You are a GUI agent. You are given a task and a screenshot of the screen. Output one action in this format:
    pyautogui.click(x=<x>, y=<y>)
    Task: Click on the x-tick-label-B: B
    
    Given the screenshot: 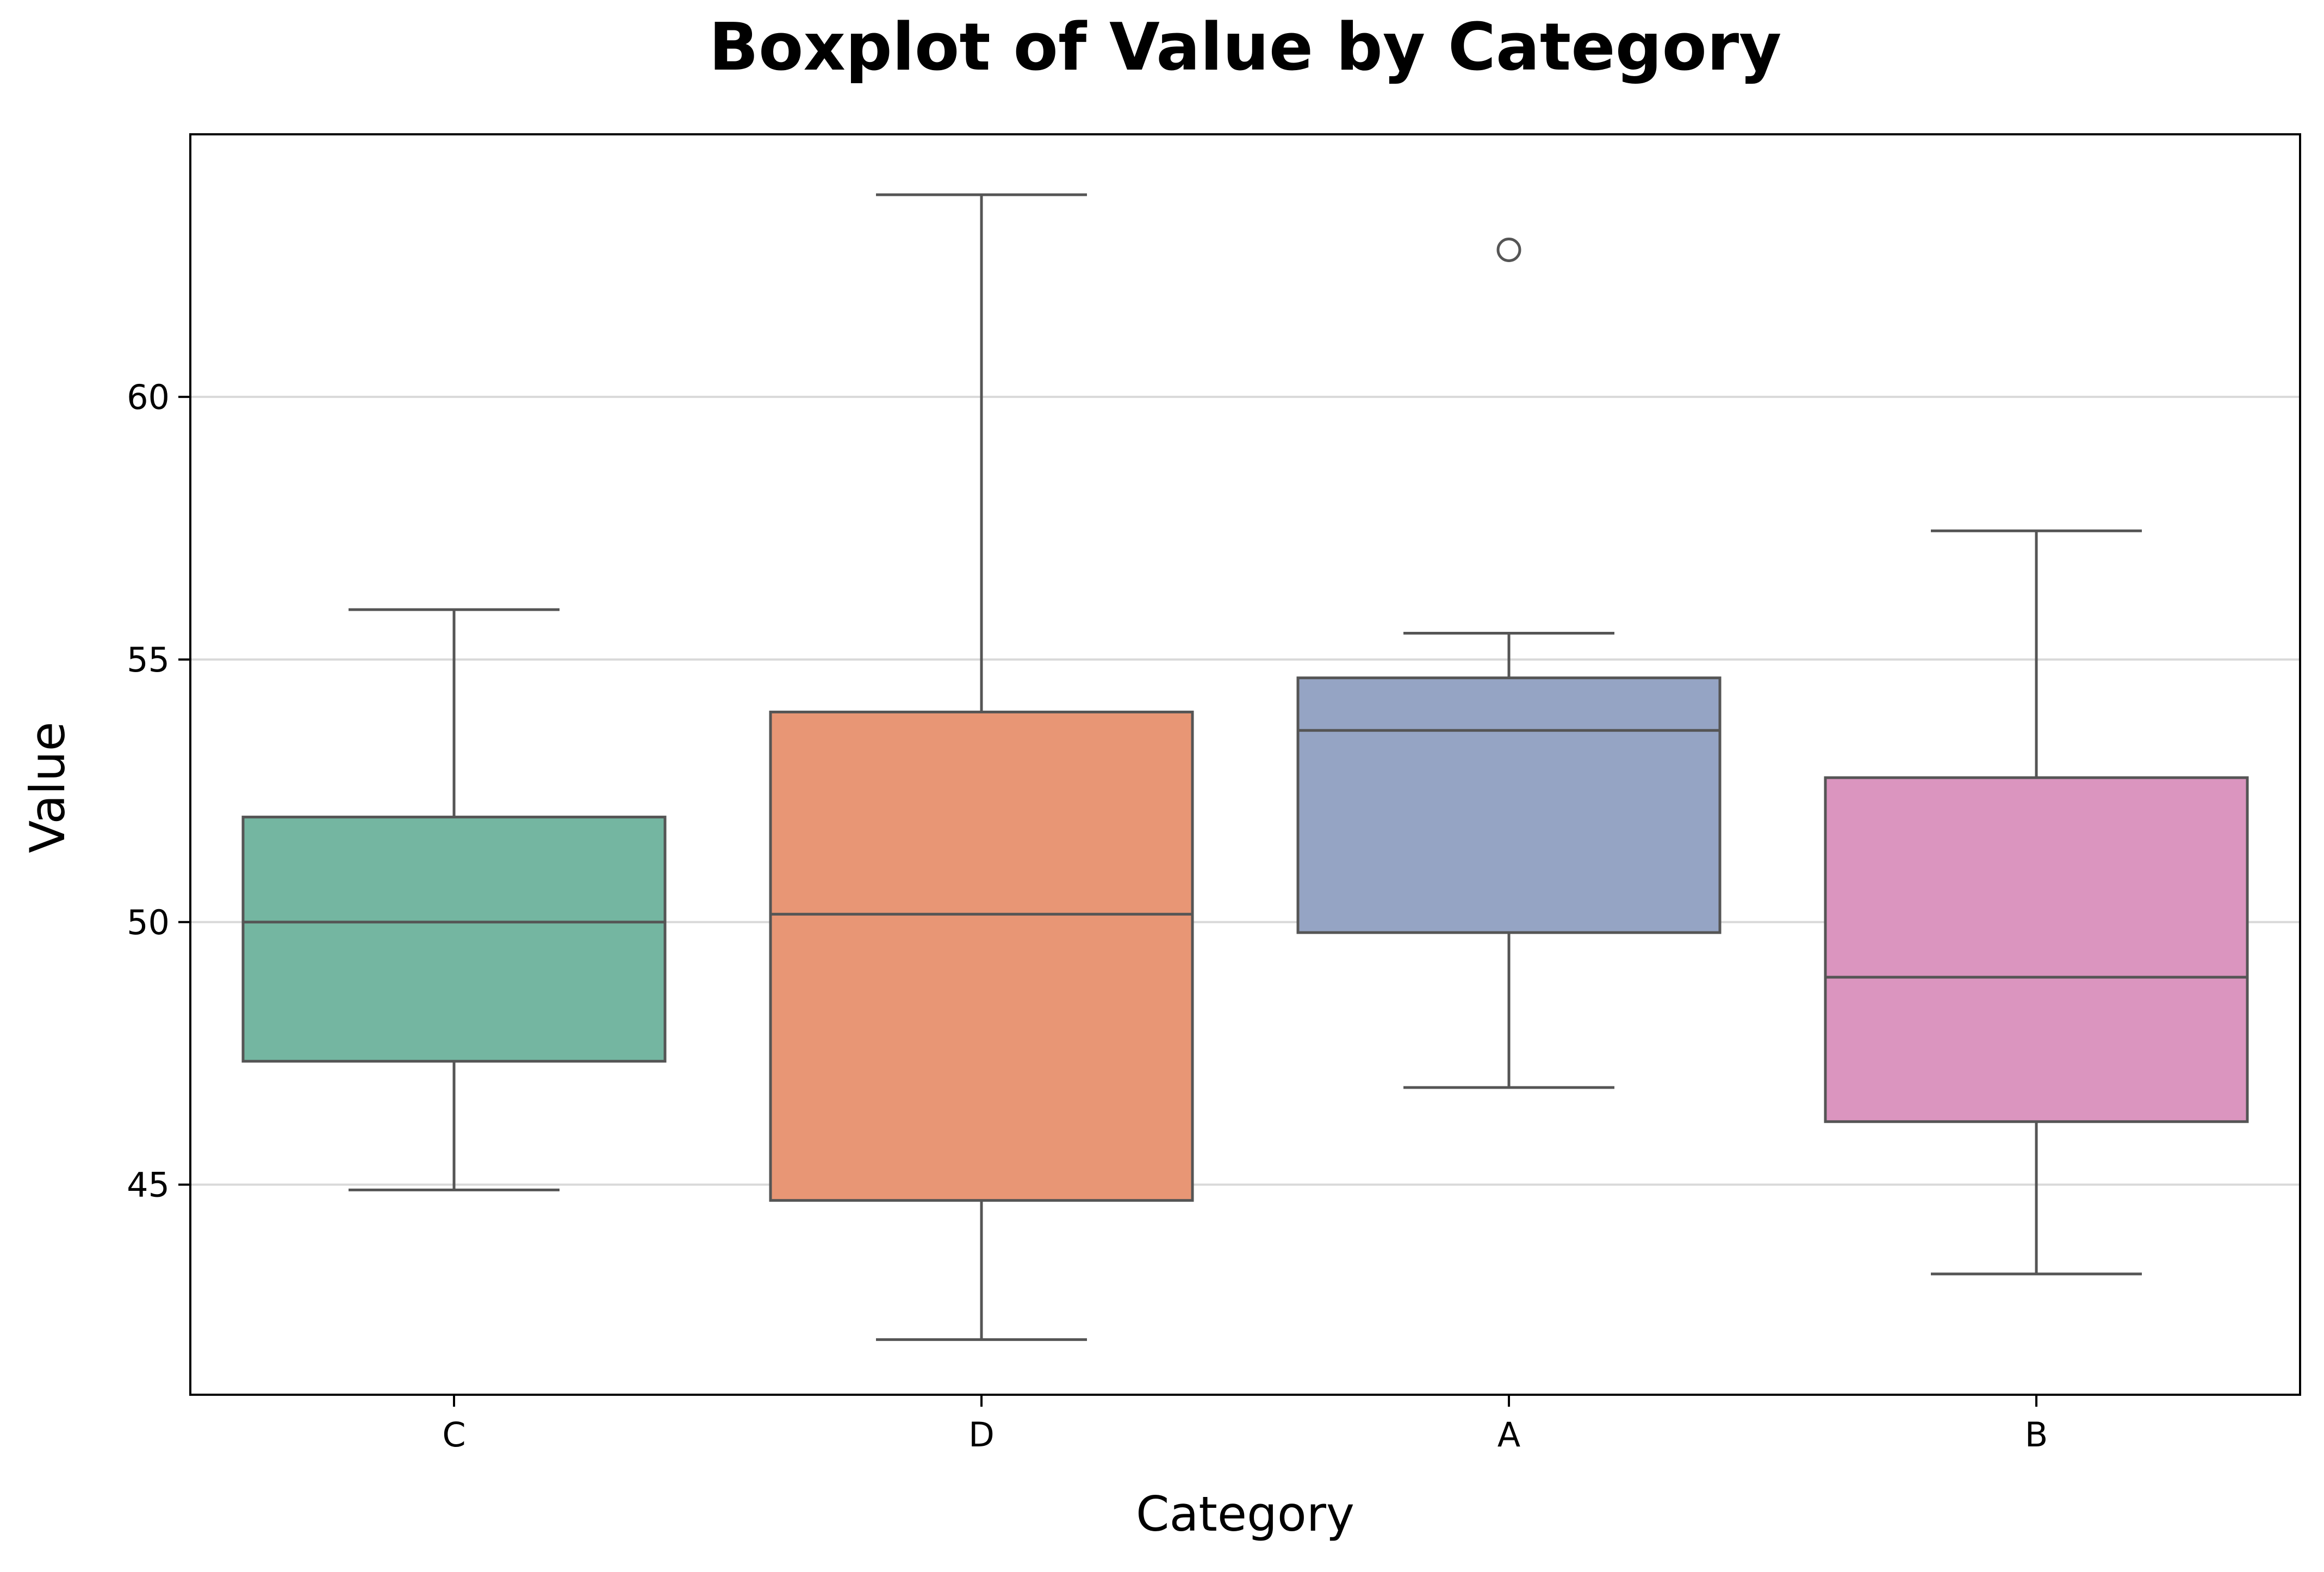 What is the action you would take?
    pyautogui.click(x=2036, y=1435)
    